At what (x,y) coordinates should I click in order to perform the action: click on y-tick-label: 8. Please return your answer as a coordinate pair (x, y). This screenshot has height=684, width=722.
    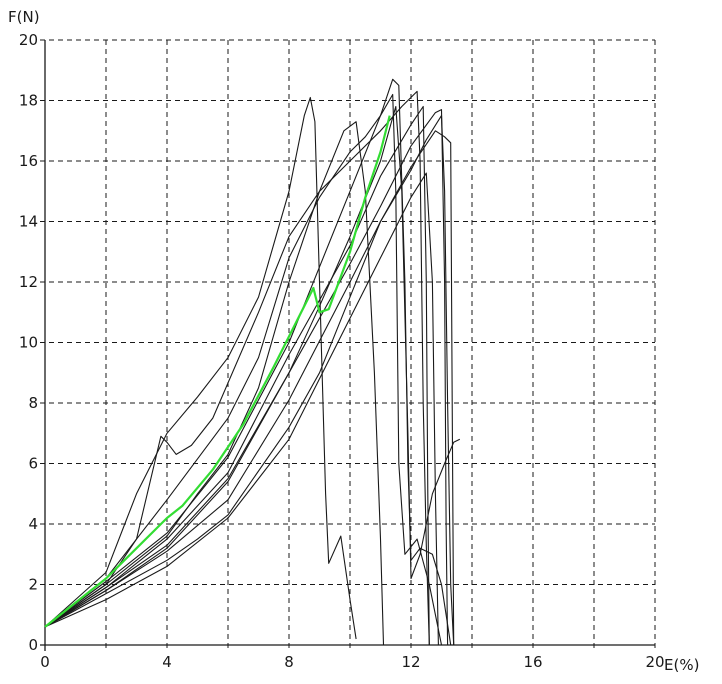
    Looking at the image, I should click on (33, 403).